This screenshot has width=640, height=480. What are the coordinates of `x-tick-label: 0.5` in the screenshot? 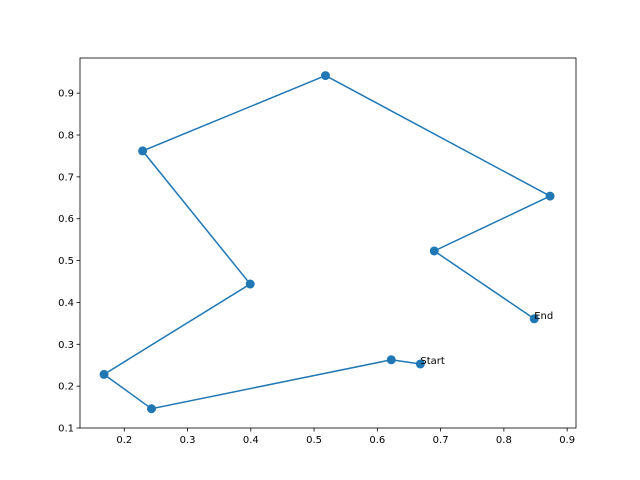 It's located at (314, 440).